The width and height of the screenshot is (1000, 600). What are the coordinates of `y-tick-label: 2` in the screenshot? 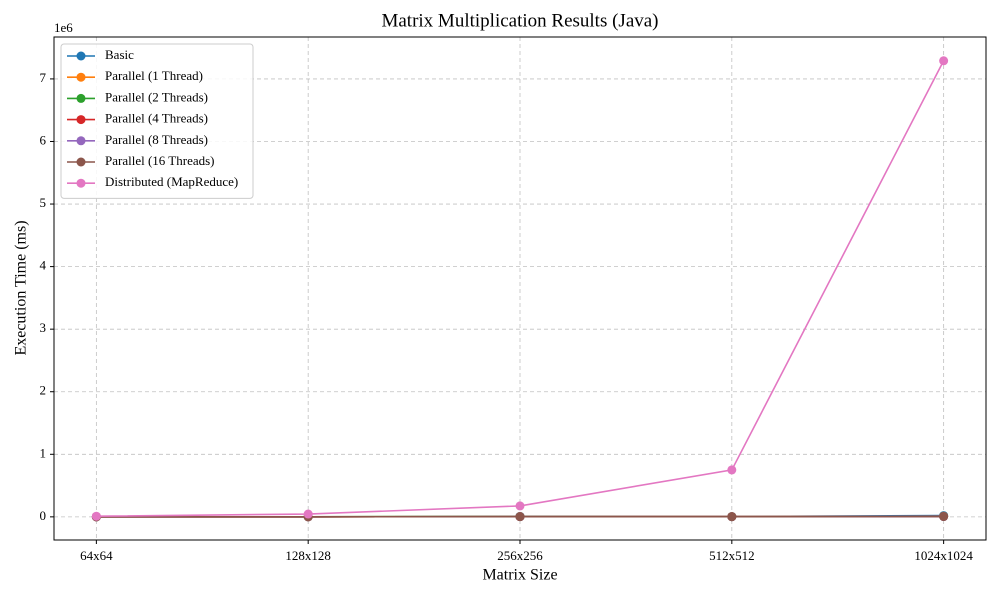 It's located at (43, 390).